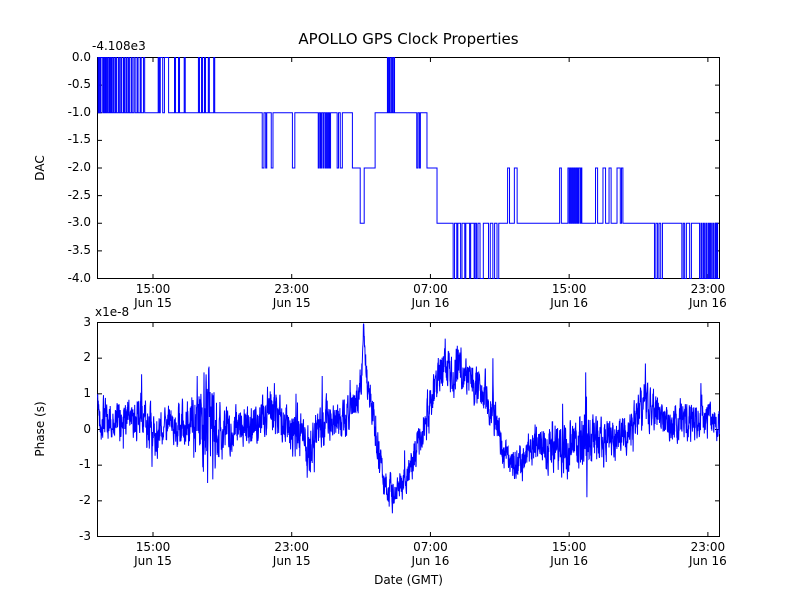 This screenshot has height=600, width=800. Describe the element at coordinates (87, 321) in the screenshot. I see `y-tick-label: 3` at that location.